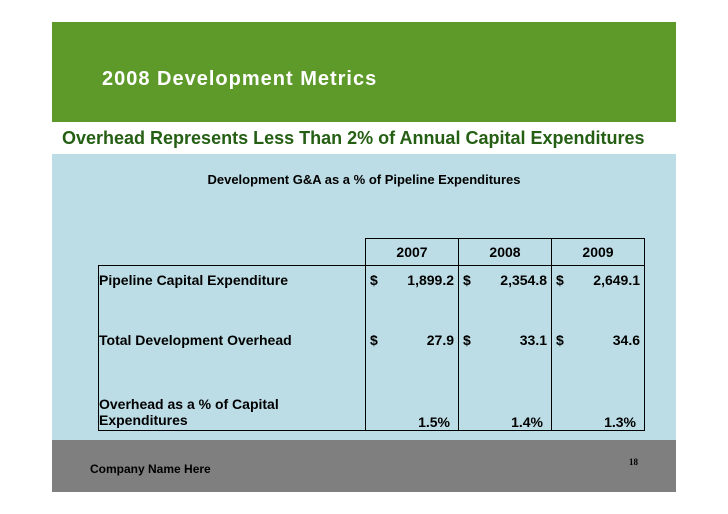 The height and width of the screenshot is (514, 728). I want to click on table-row: Total Development Overhead $ 27.9 $ 33.1, so click(371, 357).